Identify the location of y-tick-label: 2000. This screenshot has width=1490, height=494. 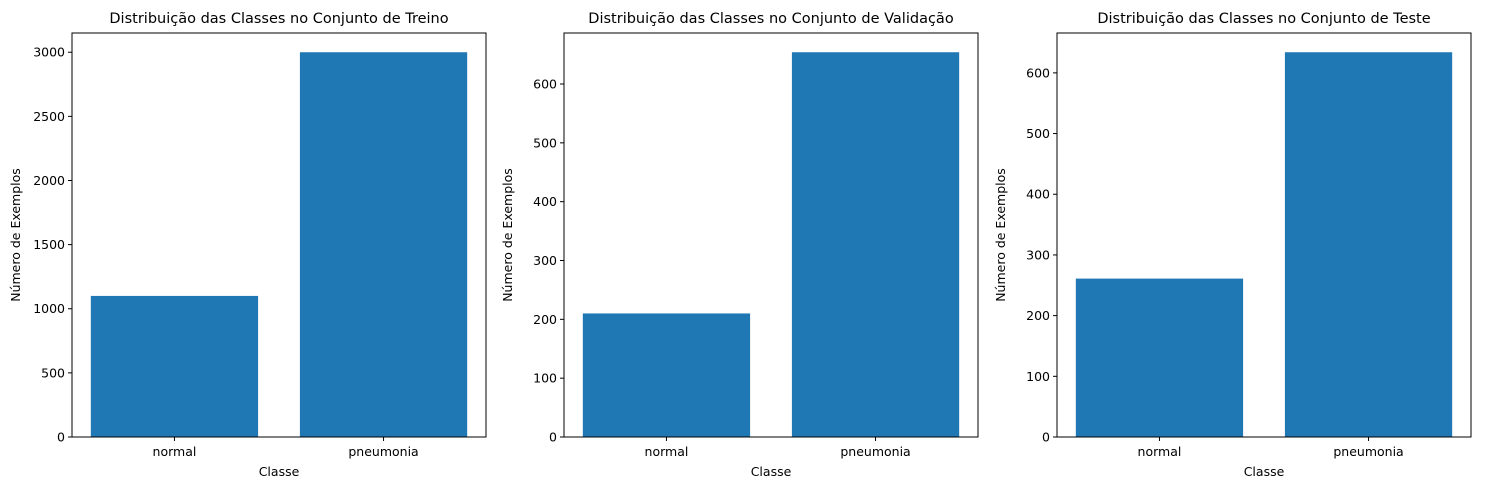
(49, 180).